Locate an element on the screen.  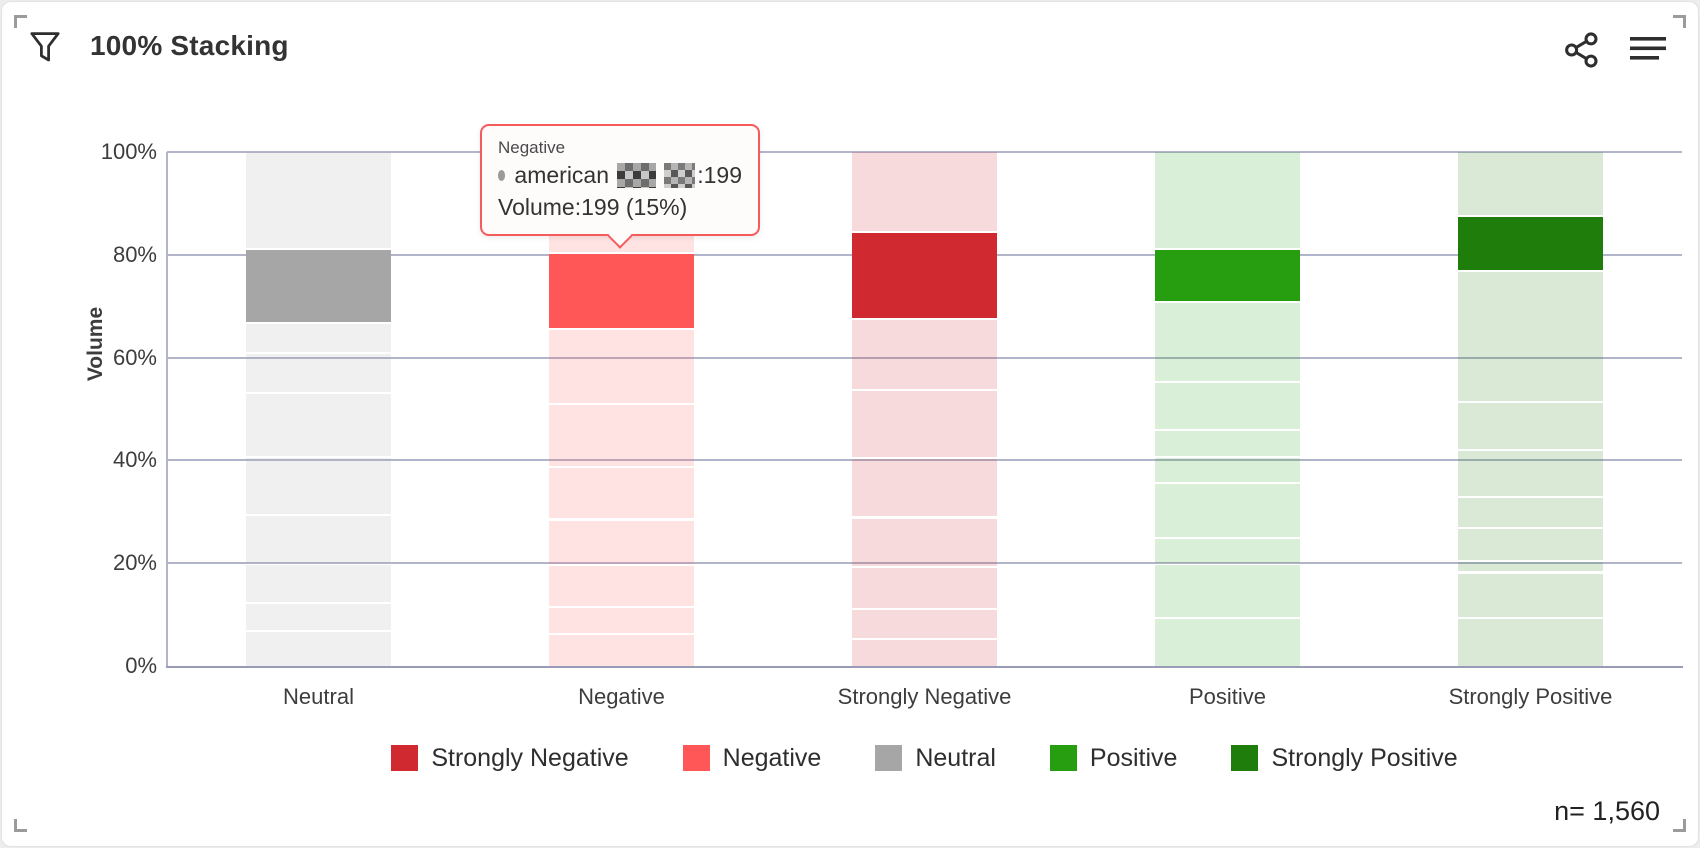
x-axis-category-label: Strongly Positive is located at coordinates (1530, 696).